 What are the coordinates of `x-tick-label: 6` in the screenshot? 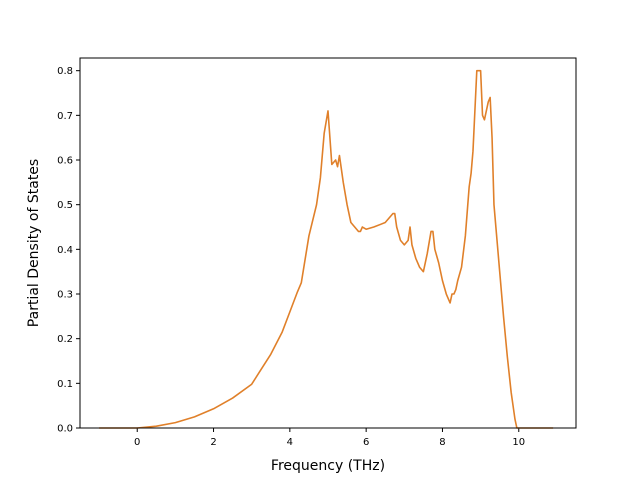 It's located at (366, 442).